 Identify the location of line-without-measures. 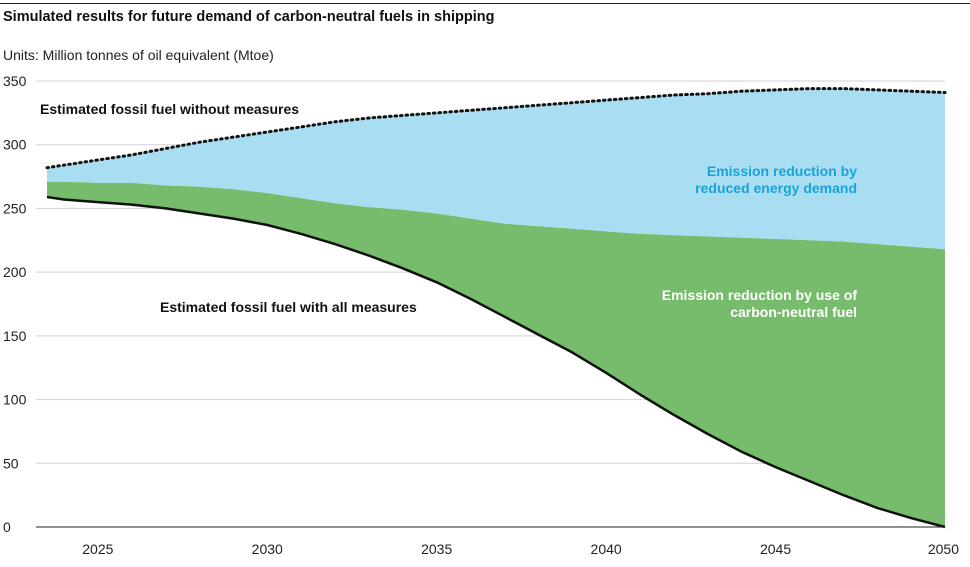
(496, 128).